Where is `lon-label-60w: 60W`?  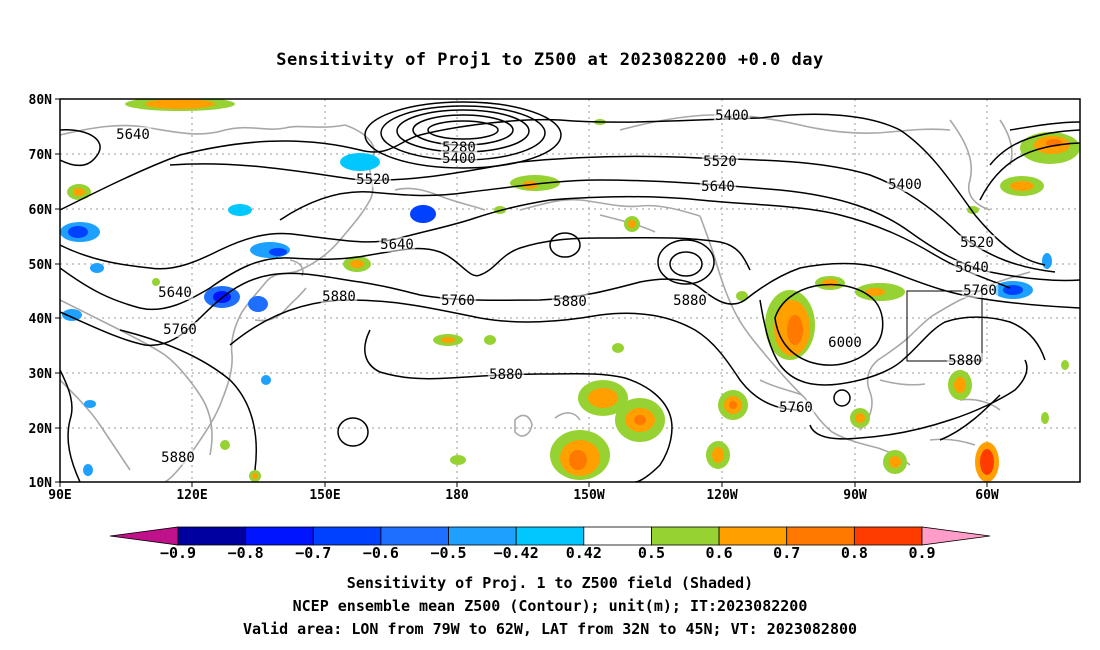
lon-label-60w: 60W is located at coordinates (987, 495).